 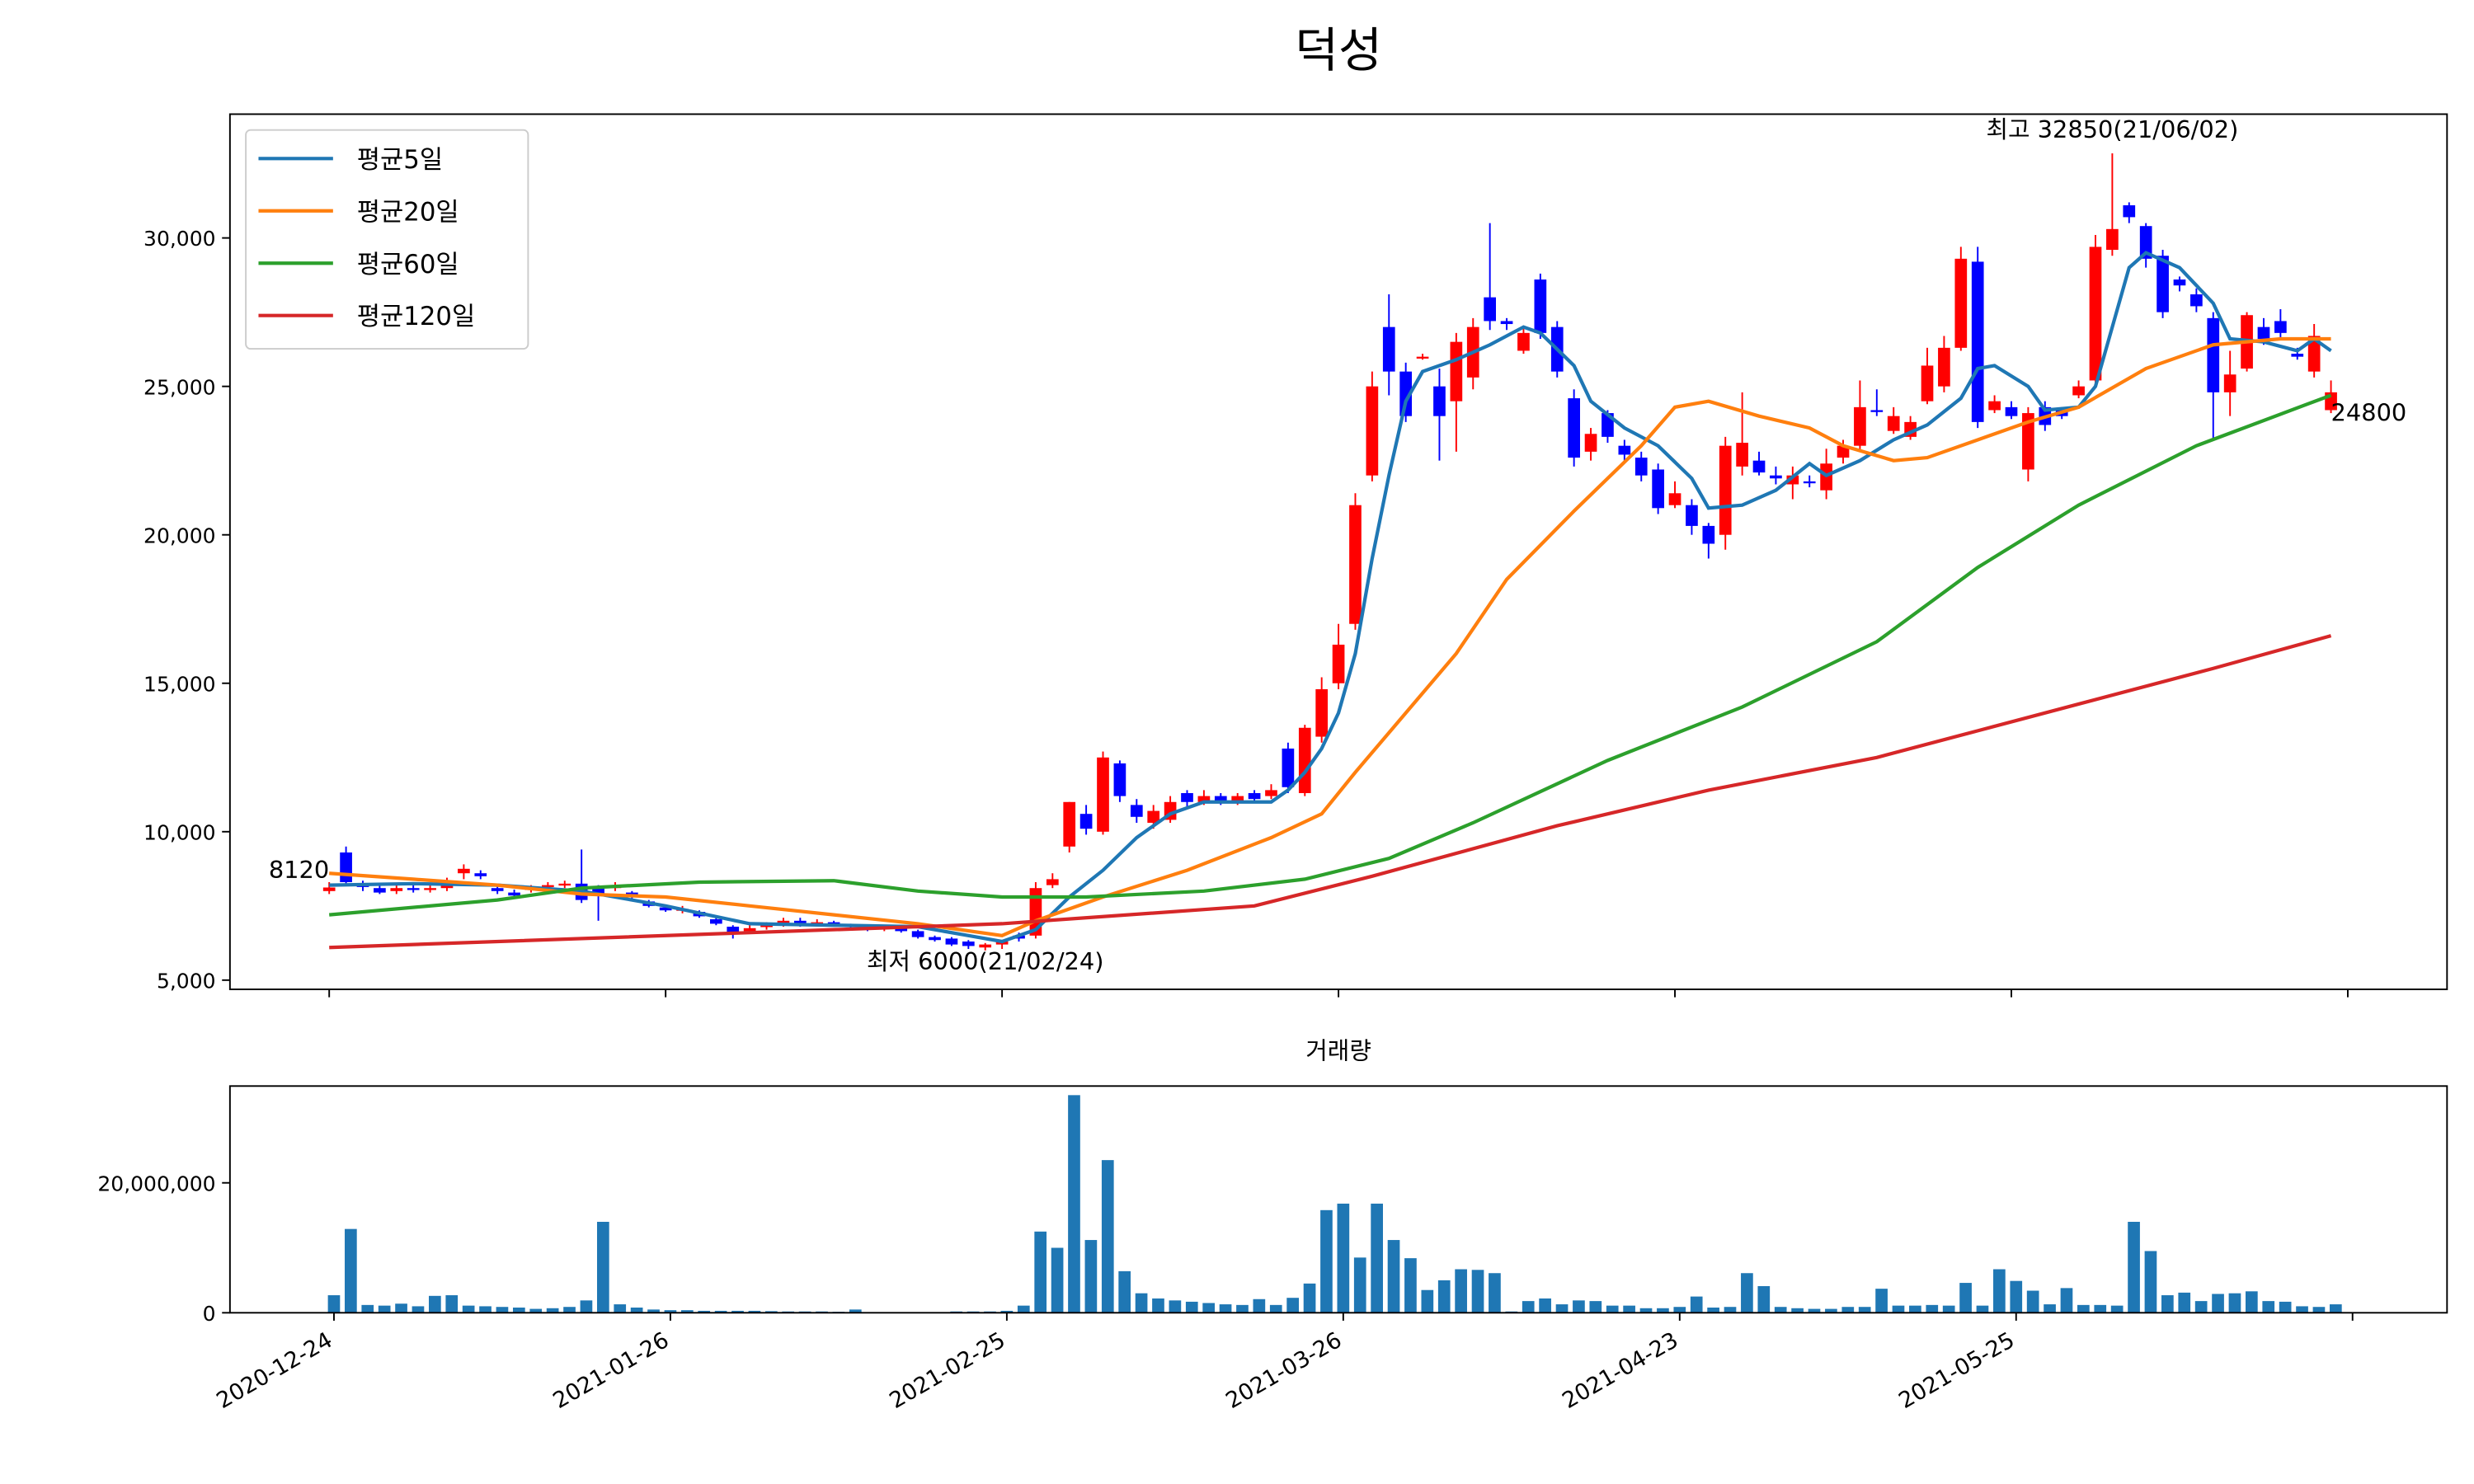 What do you see at coordinates (1338, 1051) in the screenshot?
I see `volume-title: 거래량` at bounding box center [1338, 1051].